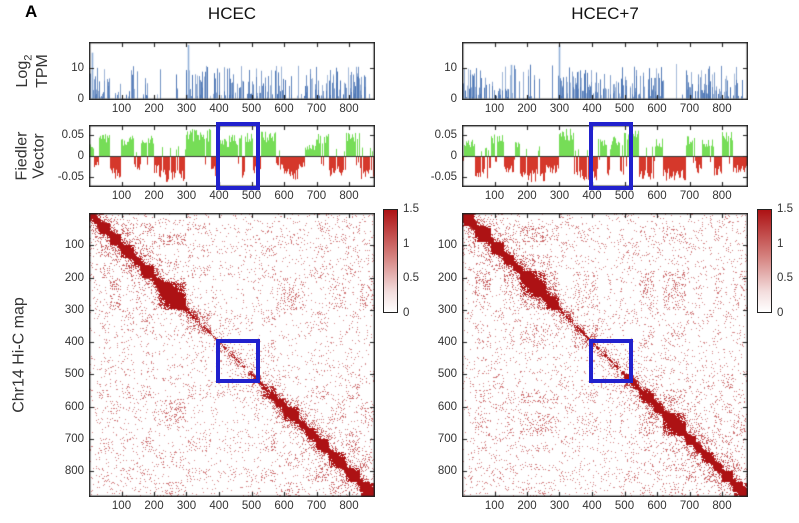  Describe the element at coordinates (33, 71) in the screenshot. I see `y-axis-label-log2tpm: Log2 TPM` at that location.